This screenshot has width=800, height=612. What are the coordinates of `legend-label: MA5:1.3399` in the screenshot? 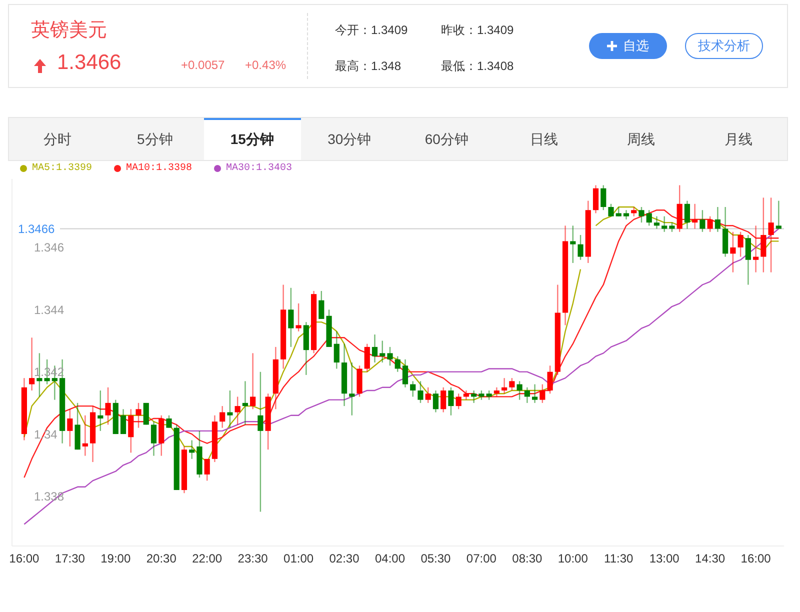 It's located at (61, 168).